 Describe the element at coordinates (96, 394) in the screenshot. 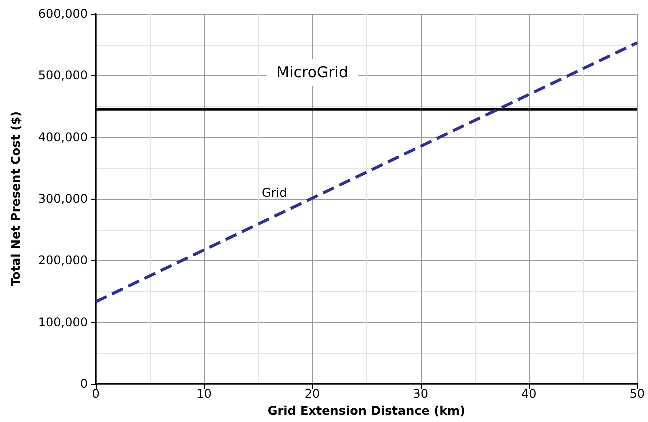

I see `x-tick-label: 0` at that location.